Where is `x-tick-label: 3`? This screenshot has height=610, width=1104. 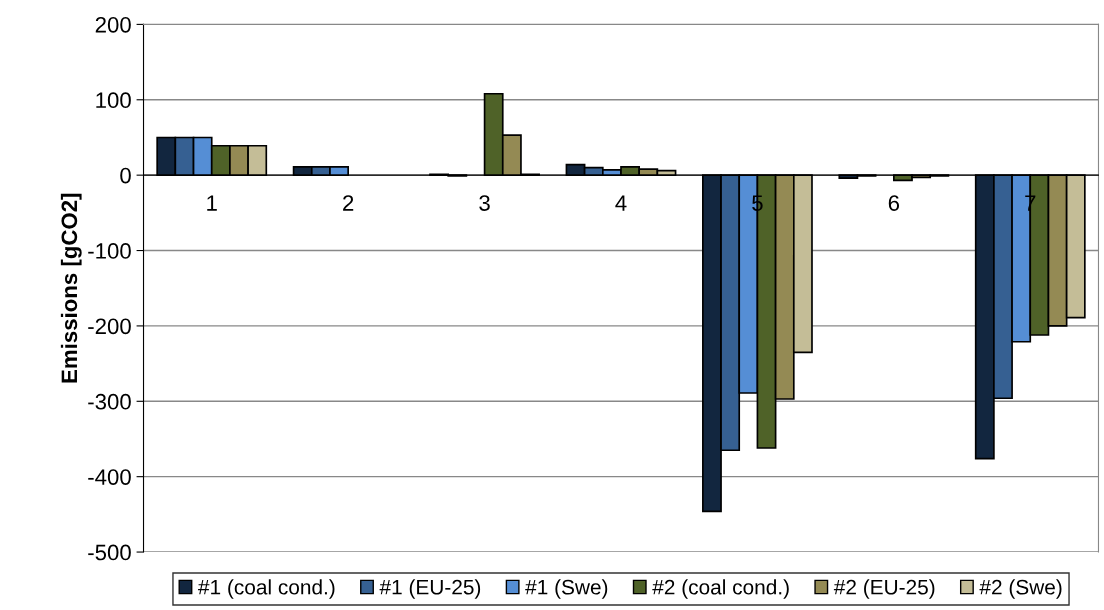 x-tick-label: 3 is located at coordinates (484, 203).